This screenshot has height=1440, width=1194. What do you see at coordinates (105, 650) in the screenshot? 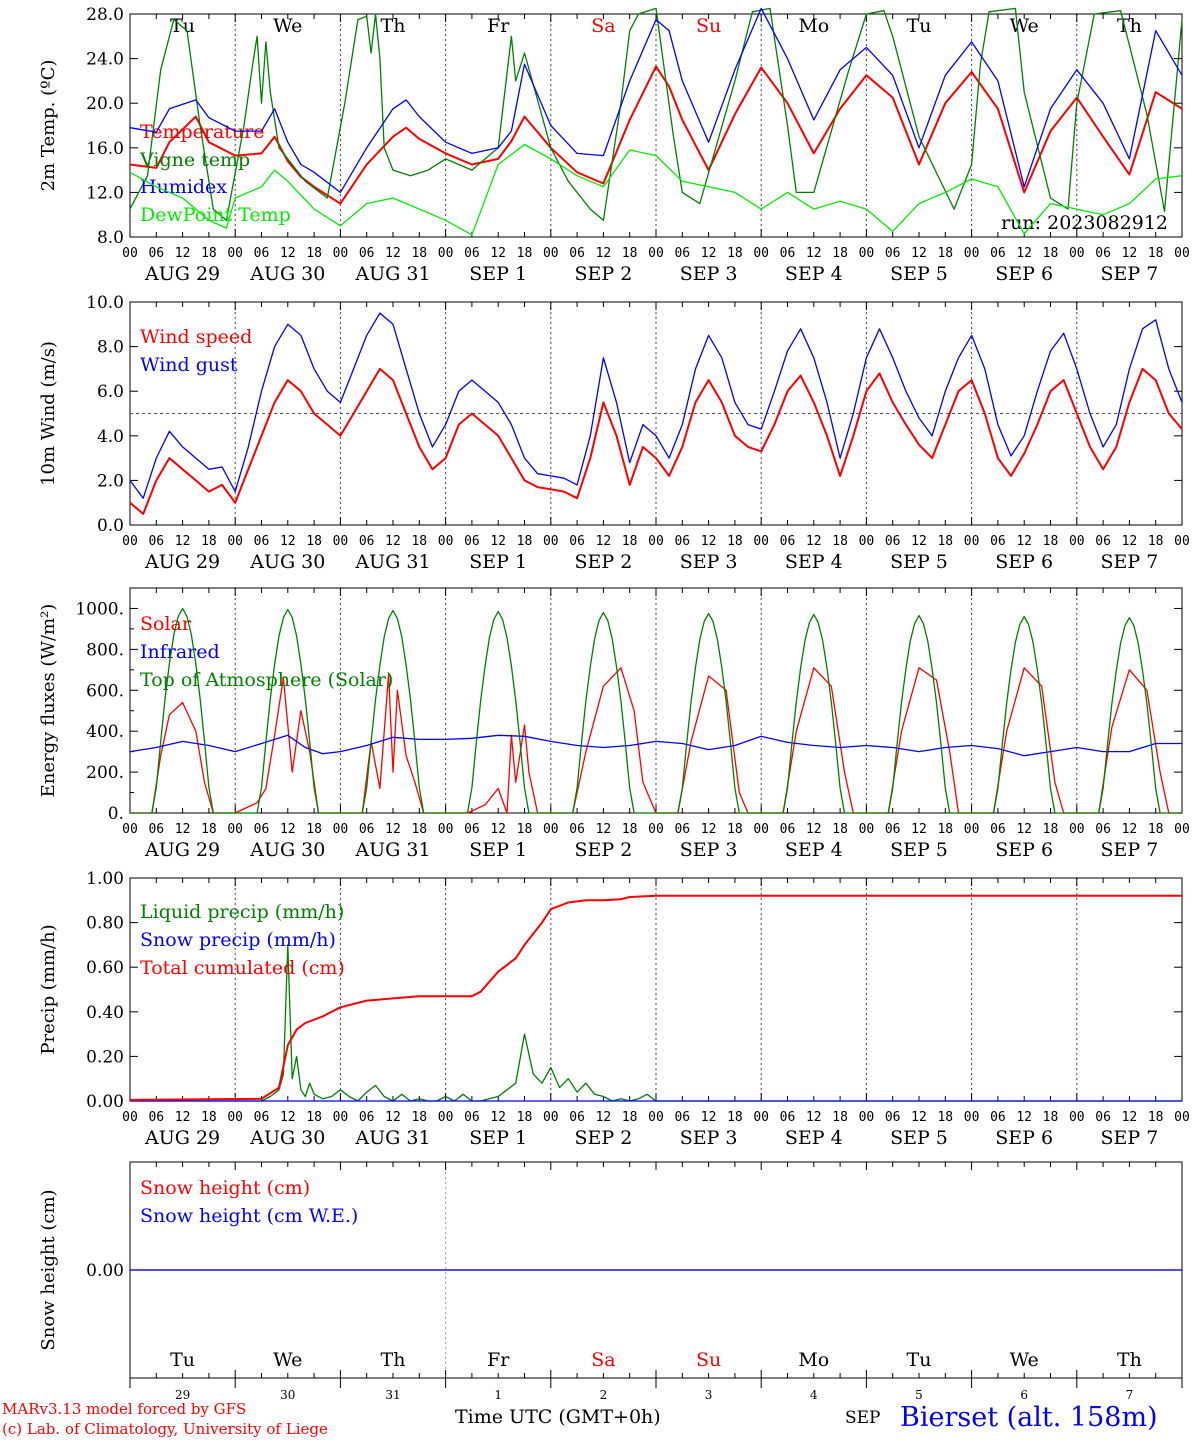
I see `y-tick-label: 800.` at bounding box center [105, 650].